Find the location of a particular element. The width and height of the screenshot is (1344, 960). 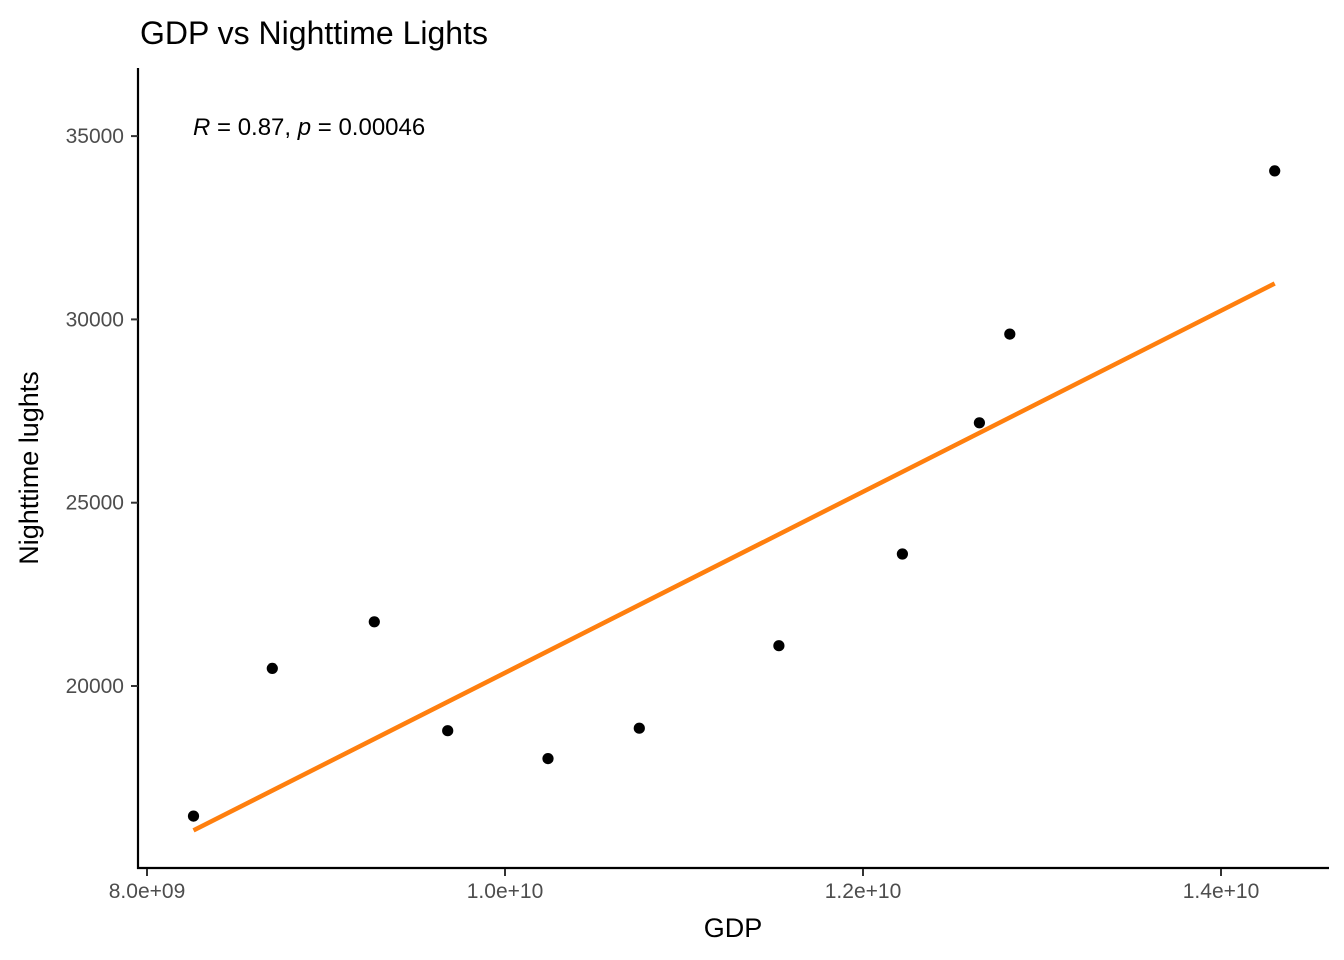

x-tick-label: 1.4e+10 is located at coordinates (1221, 891).